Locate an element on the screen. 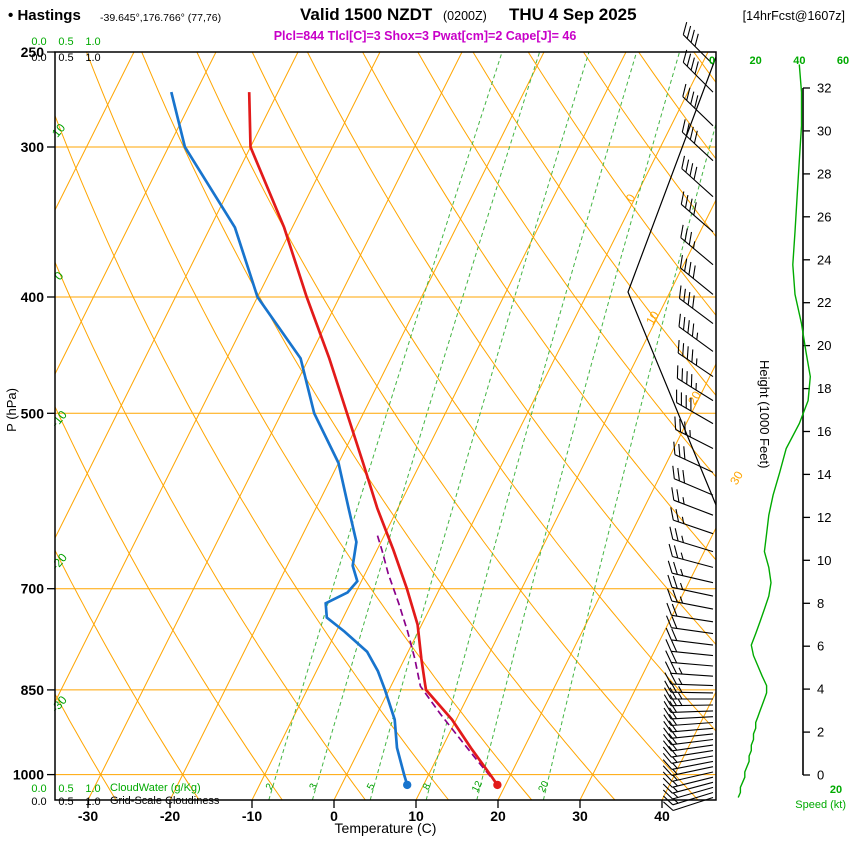 Image resolution: width=850 pixels, height=860 pixels. svg-text: 1000 is located at coordinates (28, 775).